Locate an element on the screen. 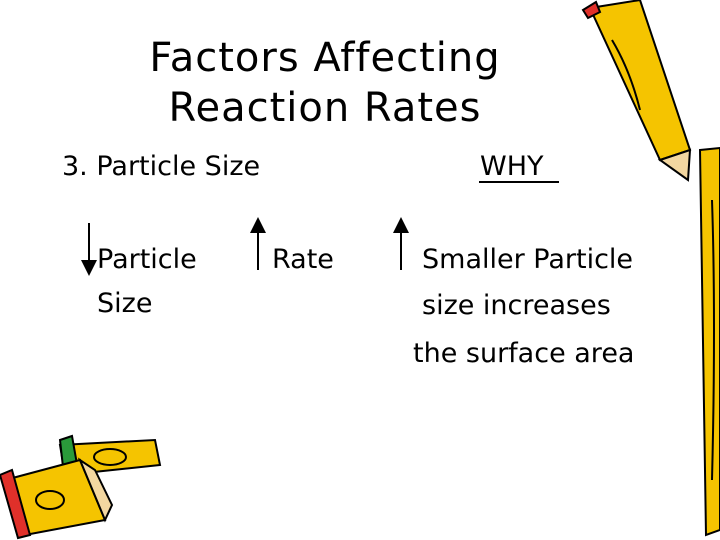  heading: 3. Particle Size is located at coordinates (161, 166).